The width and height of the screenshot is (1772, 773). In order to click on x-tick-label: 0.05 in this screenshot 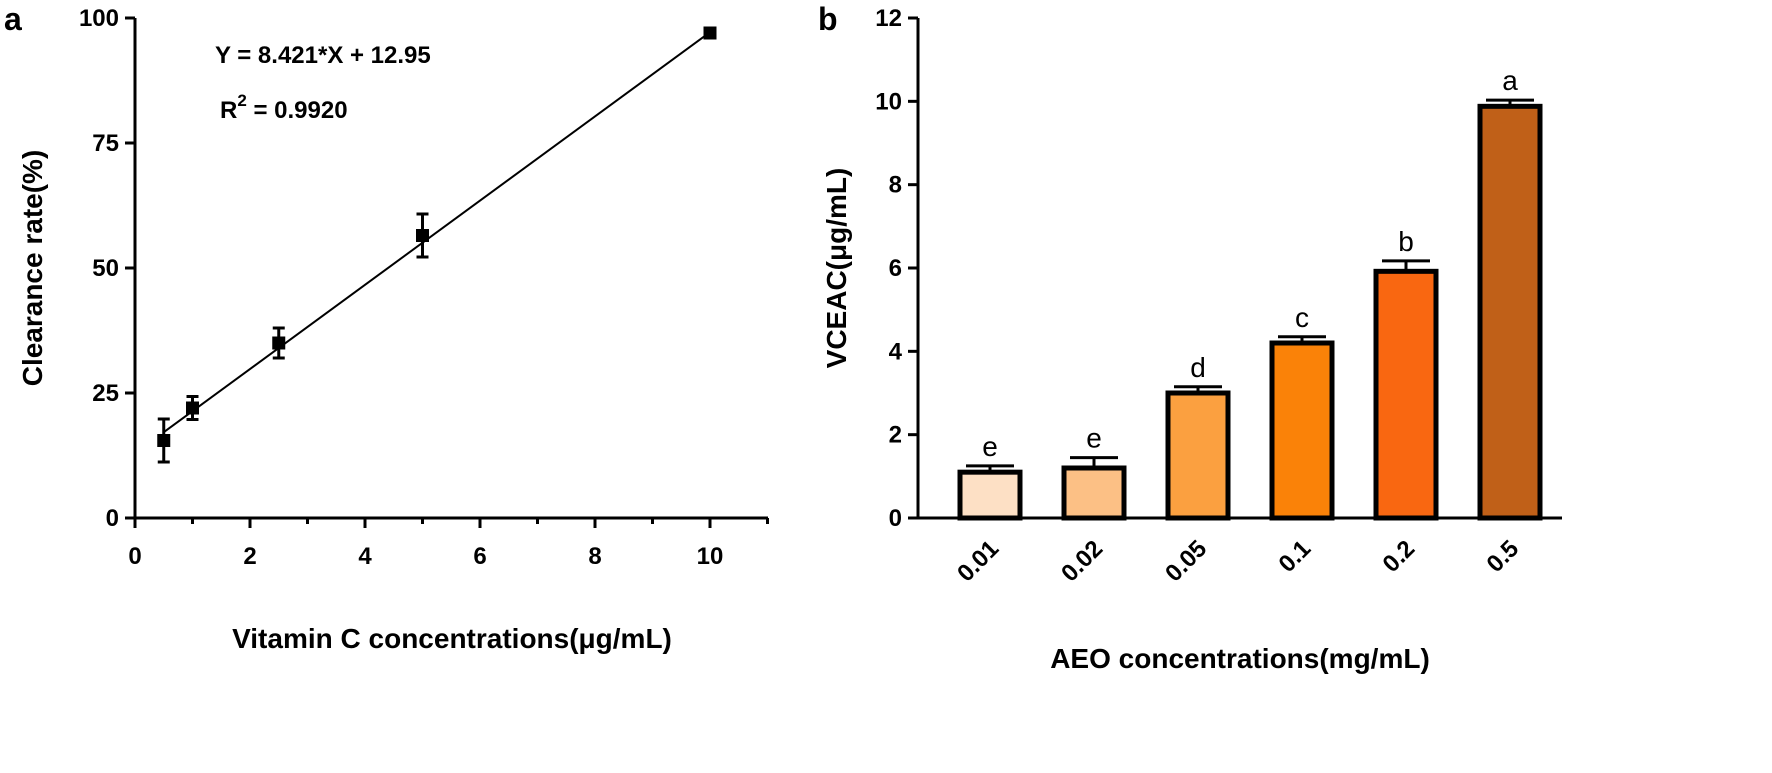, I will do `click(1186, 561)`.